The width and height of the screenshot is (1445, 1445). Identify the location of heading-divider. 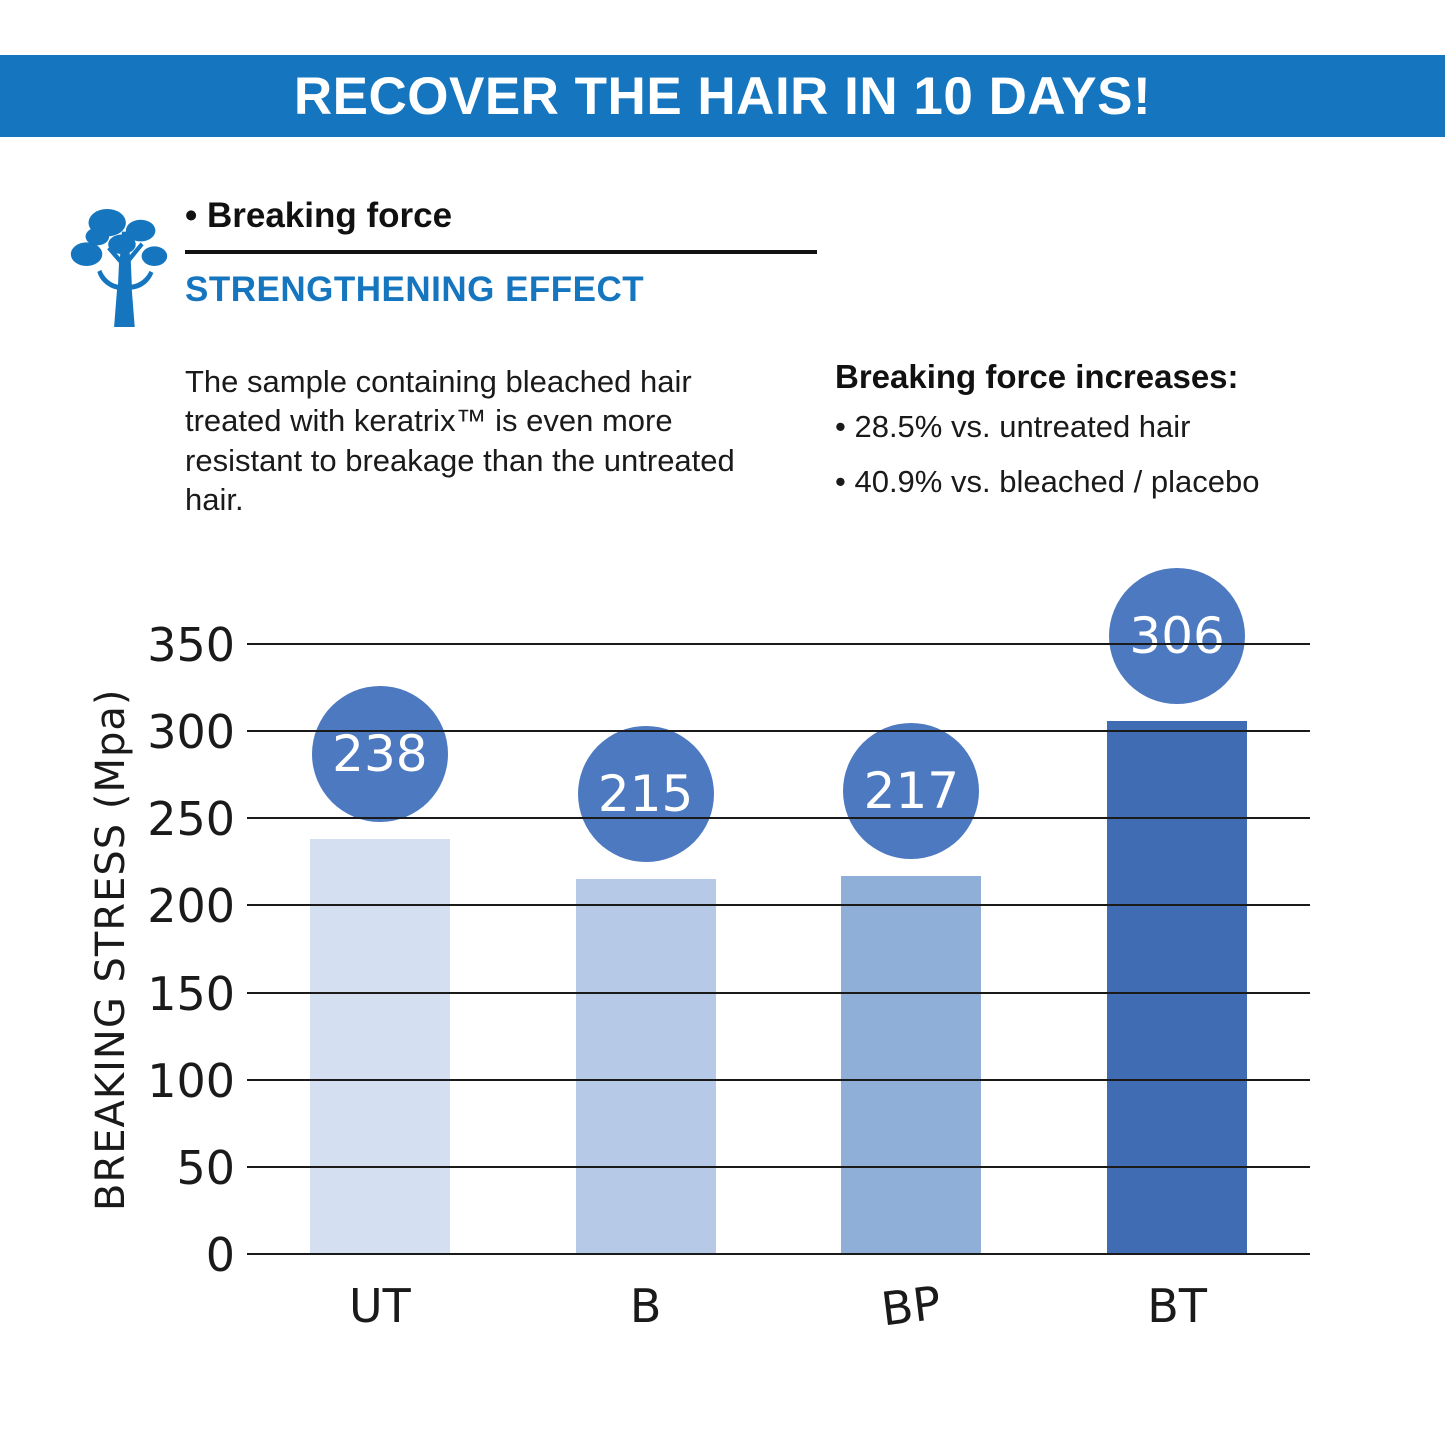
(501, 252).